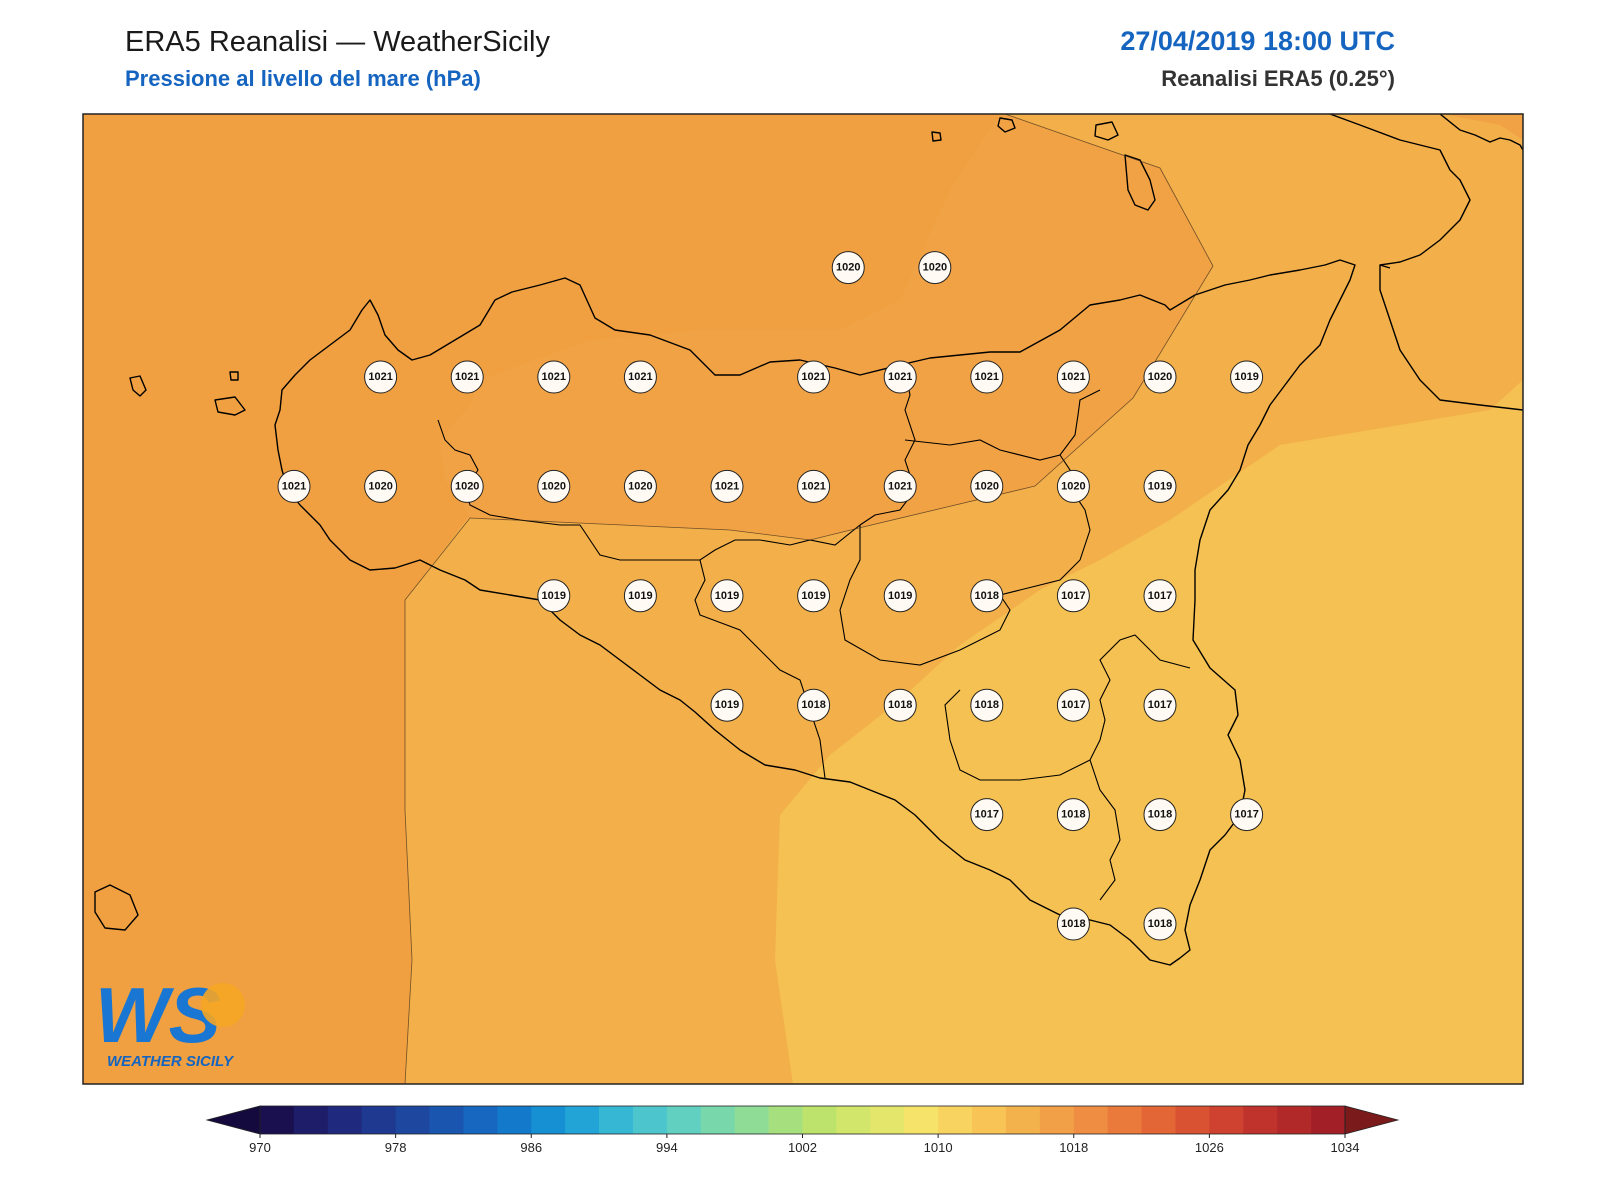 The width and height of the screenshot is (1600, 1200). What do you see at coordinates (1372, 1120) in the screenshot?
I see `colorbar-over-arrow` at bounding box center [1372, 1120].